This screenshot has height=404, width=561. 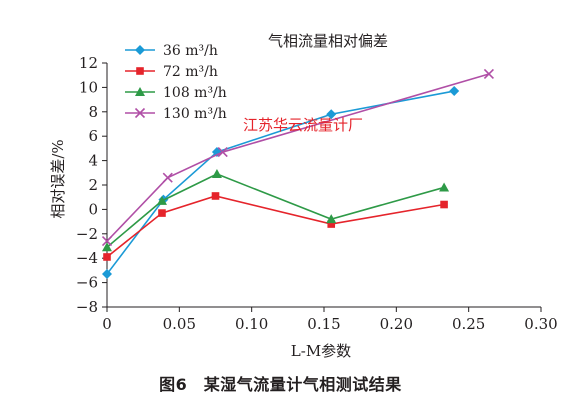 I want to click on x-tick-label: 0.25, so click(x=468, y=324).